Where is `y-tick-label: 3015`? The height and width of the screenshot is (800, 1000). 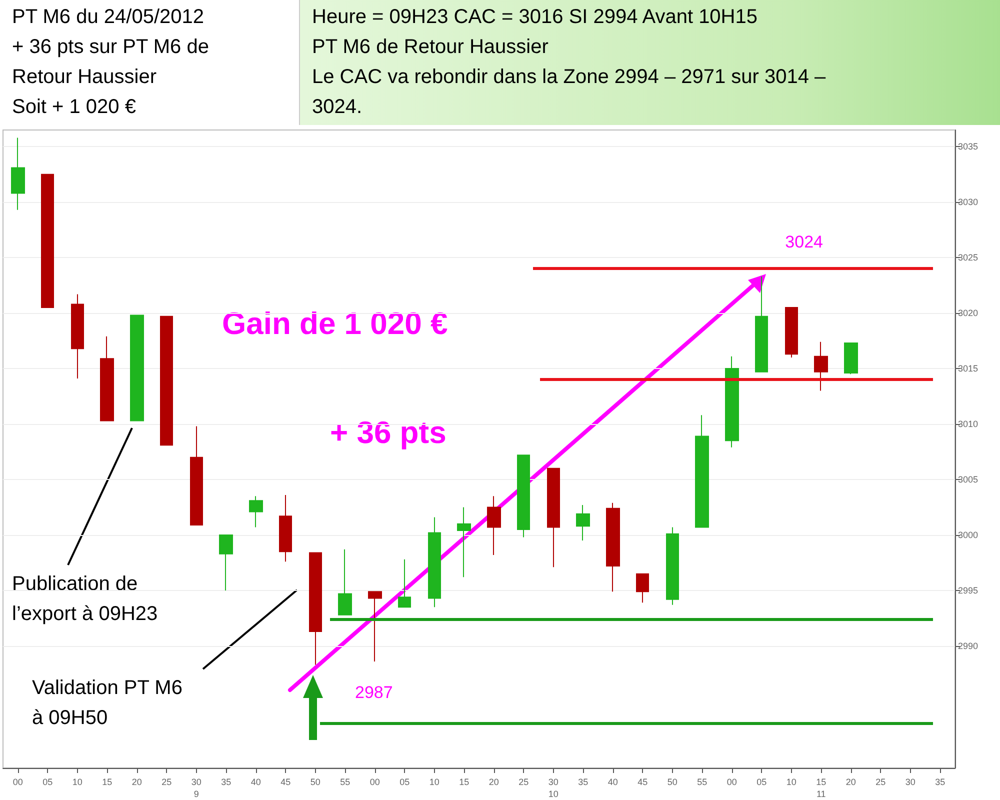
y-tick-label: 3015 is located at coordinates (968, 369).